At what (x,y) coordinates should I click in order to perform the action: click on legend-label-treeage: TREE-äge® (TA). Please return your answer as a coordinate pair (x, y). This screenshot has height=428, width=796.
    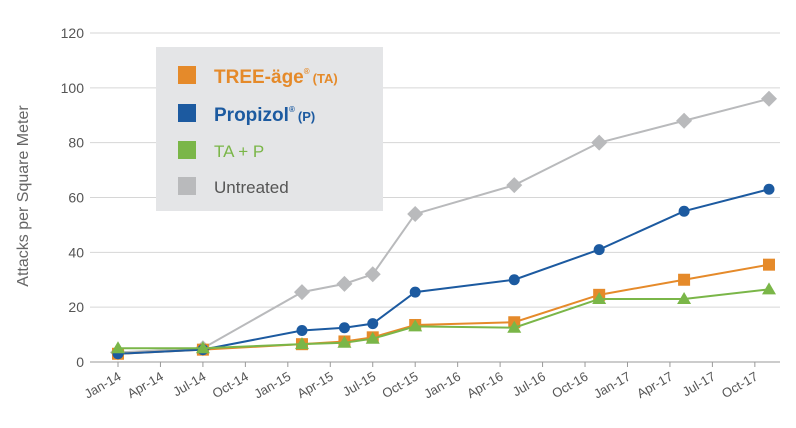
    Looking at the image, I should click on (276, 77).